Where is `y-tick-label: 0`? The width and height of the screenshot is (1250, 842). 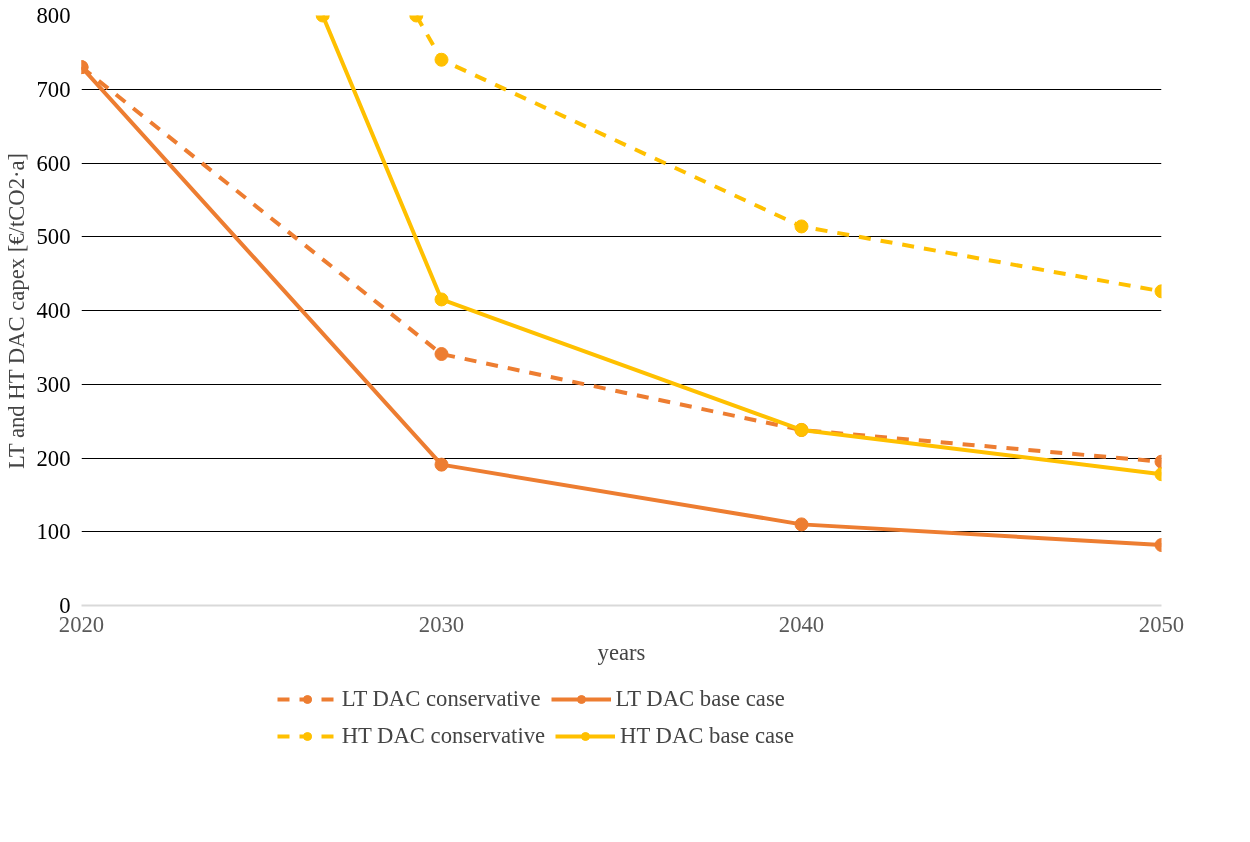
y-tick-label: 0 is located at coordinates (65, 605).